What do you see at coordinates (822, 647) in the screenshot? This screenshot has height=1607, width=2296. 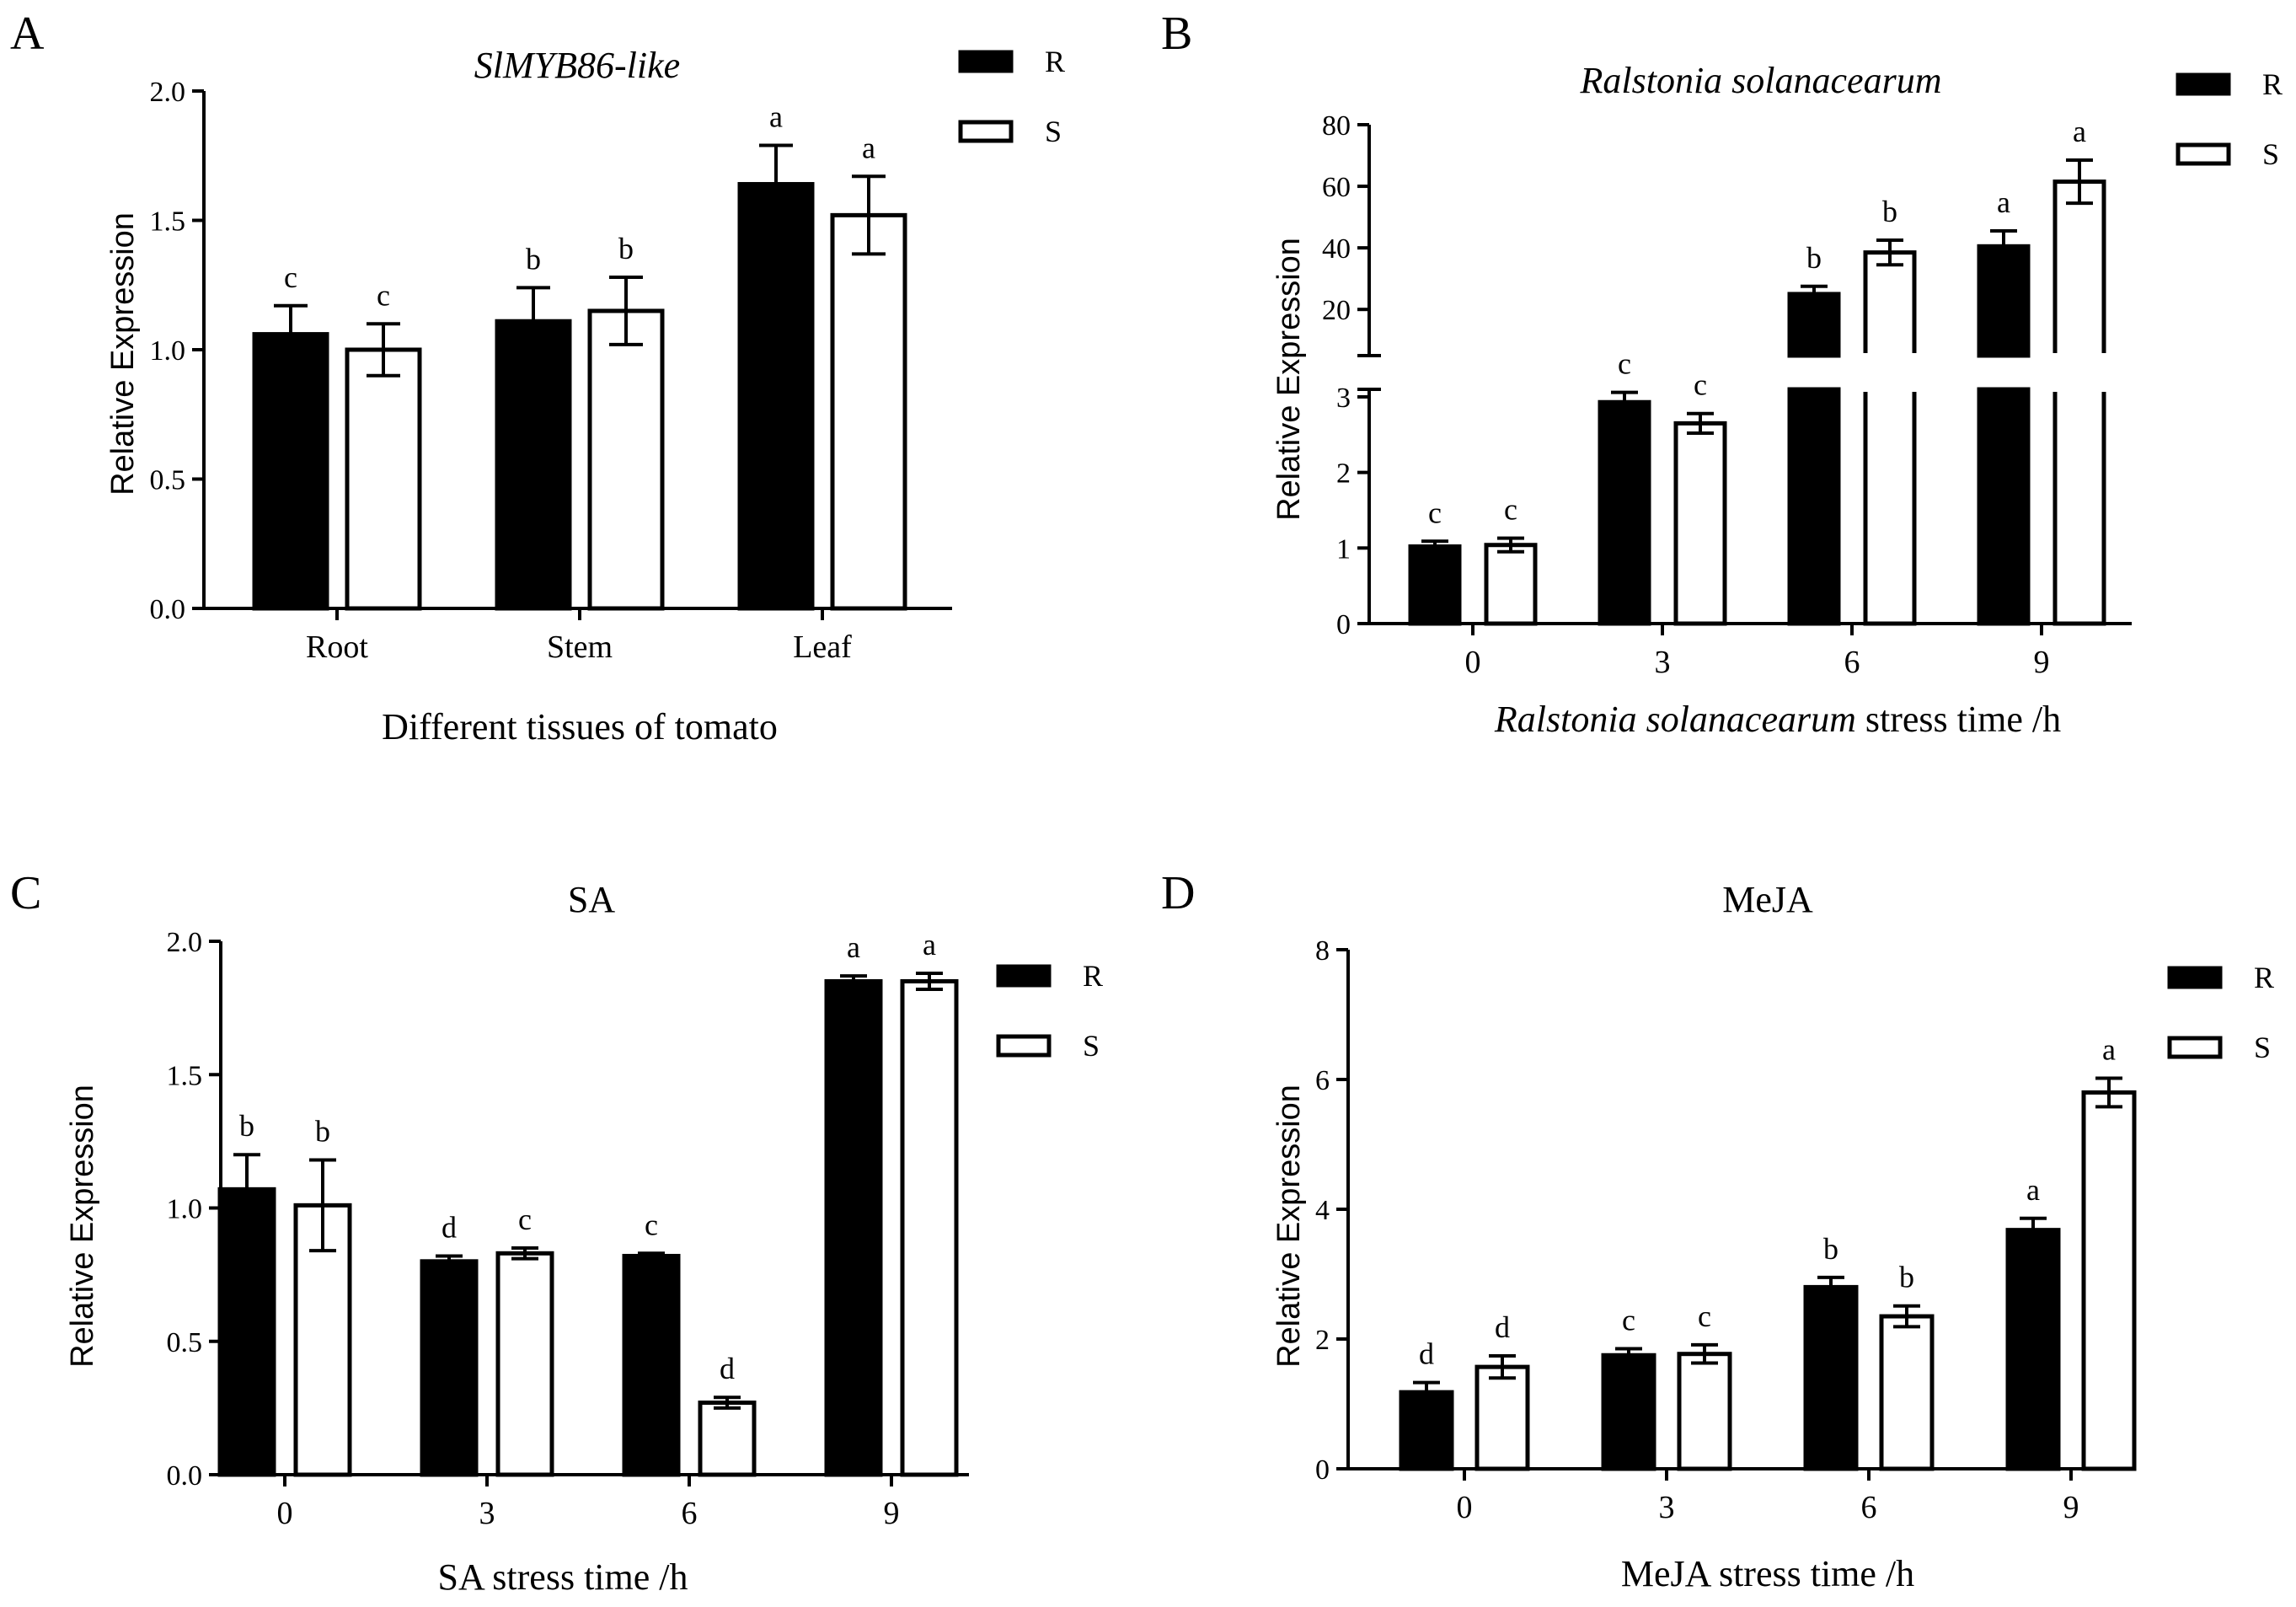 I see `x-tick-label-a-2: Leaf` at bounding box center [822, 647].